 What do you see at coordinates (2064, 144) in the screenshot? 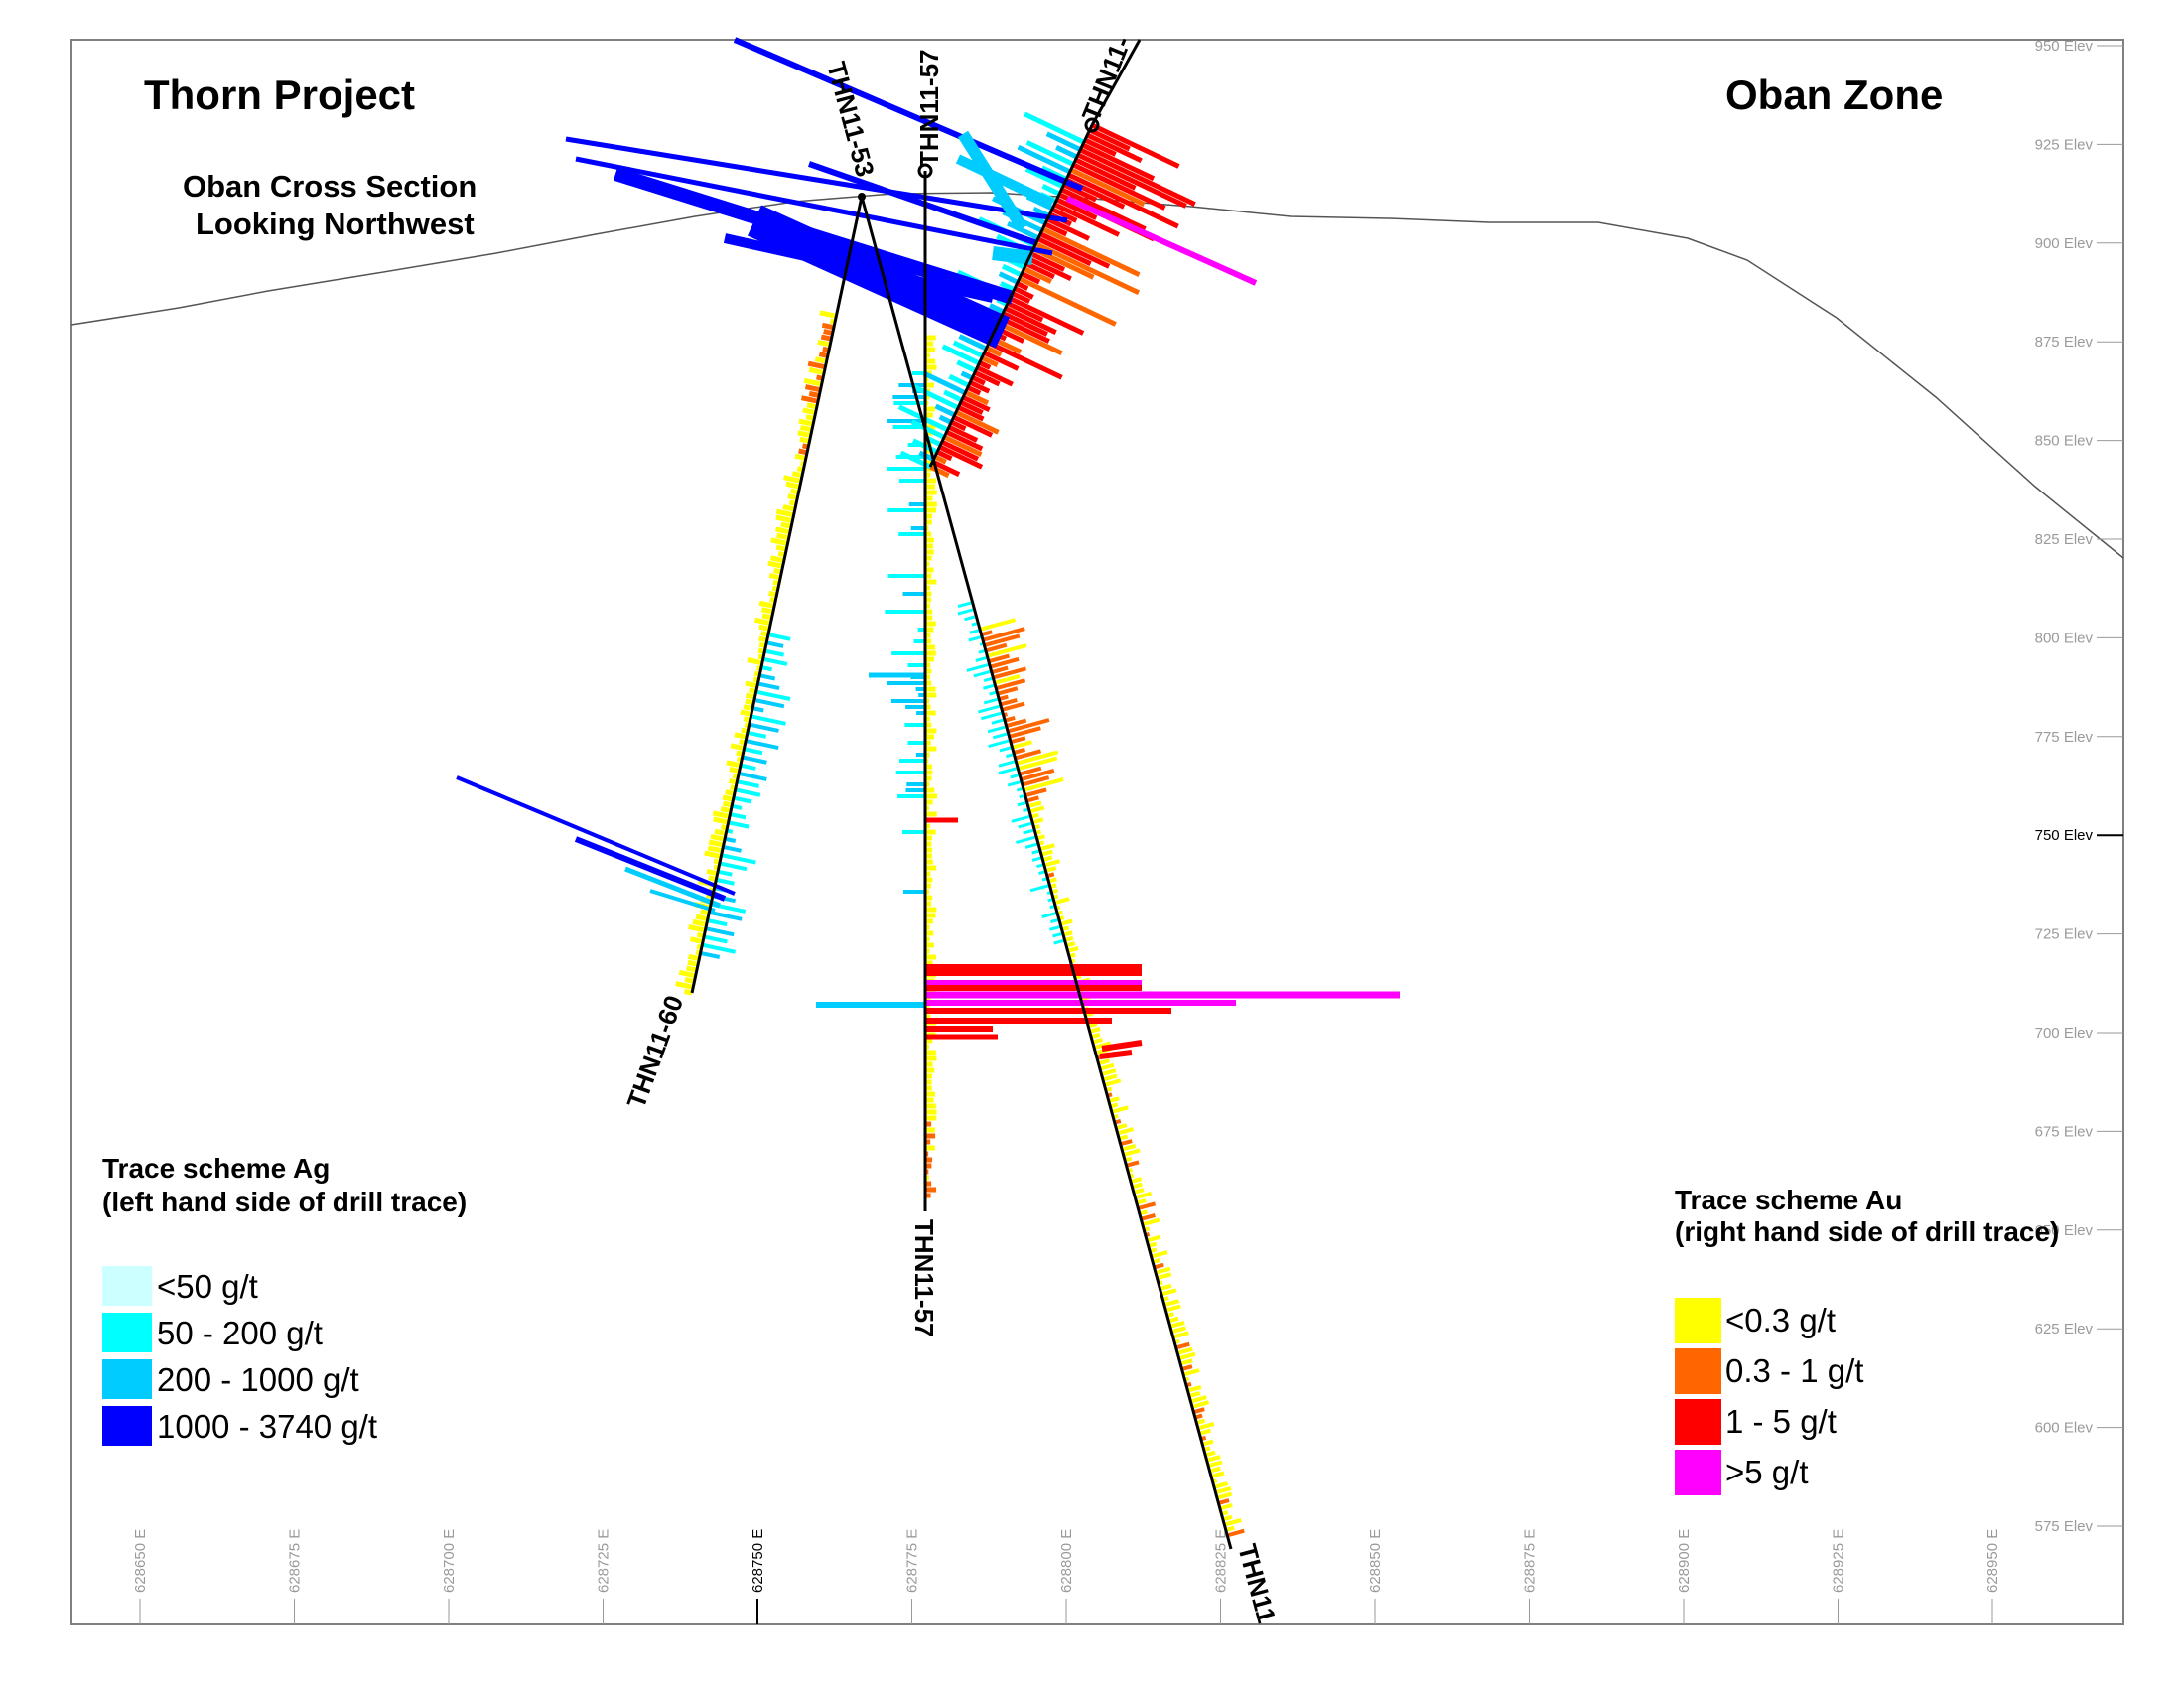
I see `elev-tick-label: 925 Elev` at bounding box center [2064, 144].